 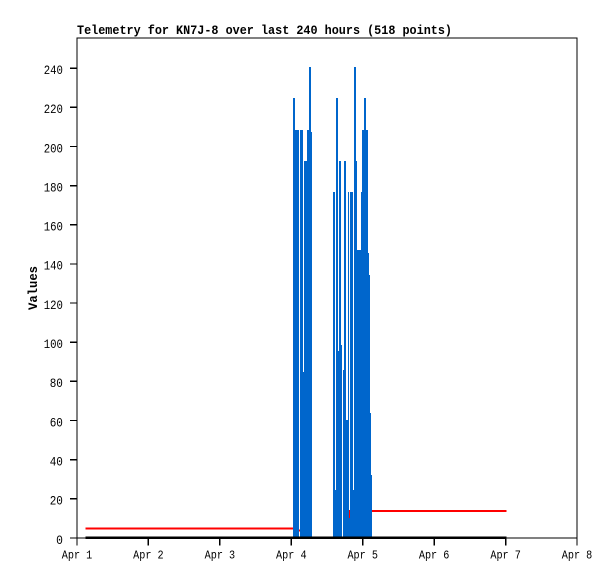 I want to click on svg-text: Apr 8, so click(x=577, y=556).